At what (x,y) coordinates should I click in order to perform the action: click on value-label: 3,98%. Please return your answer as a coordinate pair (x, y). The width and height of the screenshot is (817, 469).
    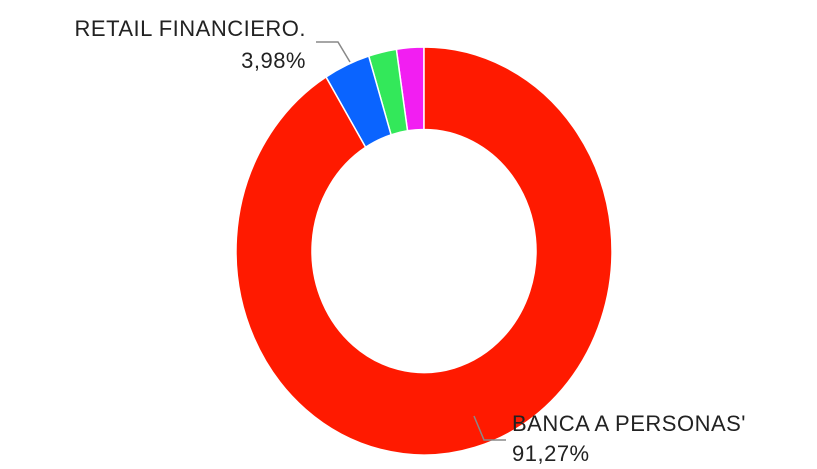
    Looking at the image, I should click on (273, 60).